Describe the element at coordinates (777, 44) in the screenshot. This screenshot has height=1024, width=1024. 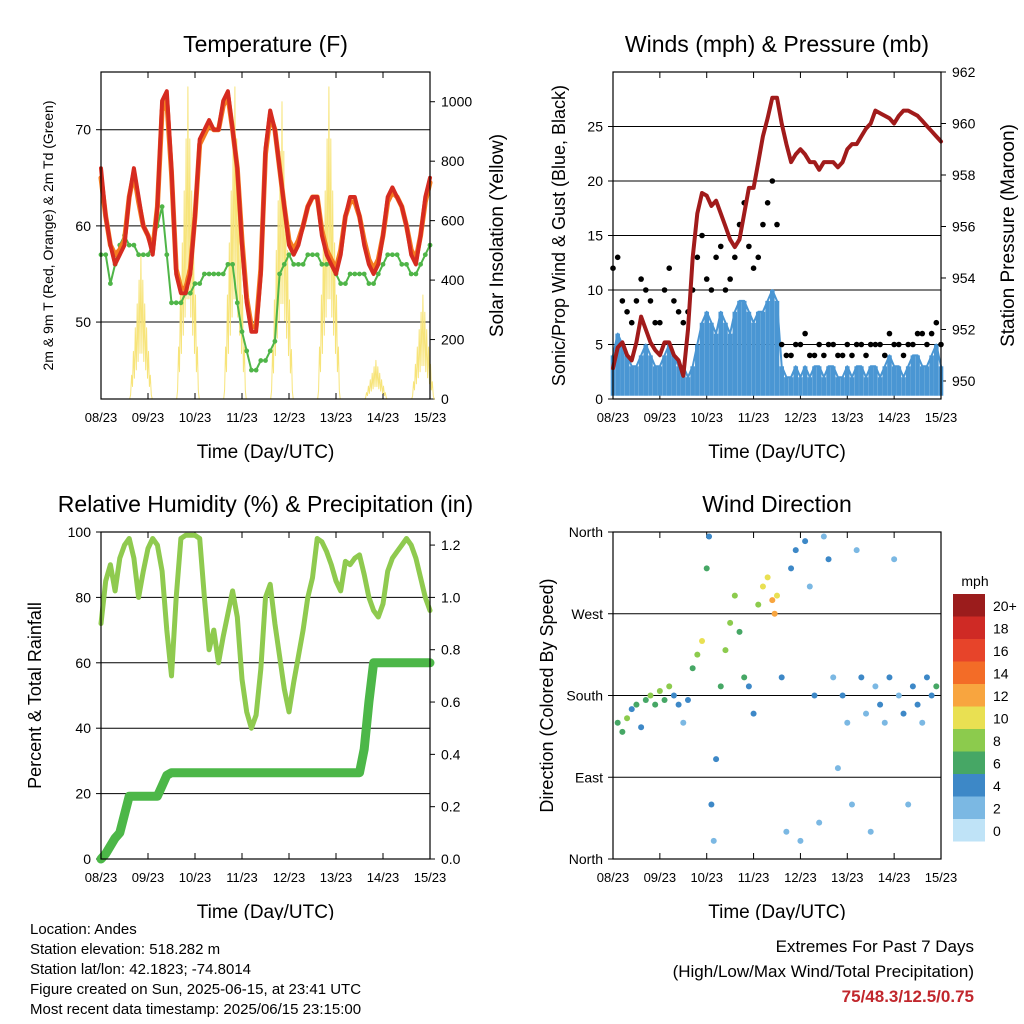
I see `chart-title: Winds (mph) & Pressure (mb)` at that location.